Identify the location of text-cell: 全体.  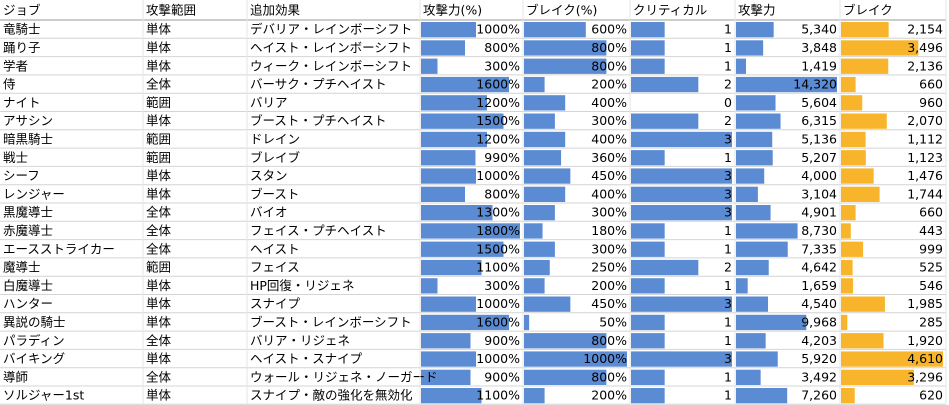
(159, 230).